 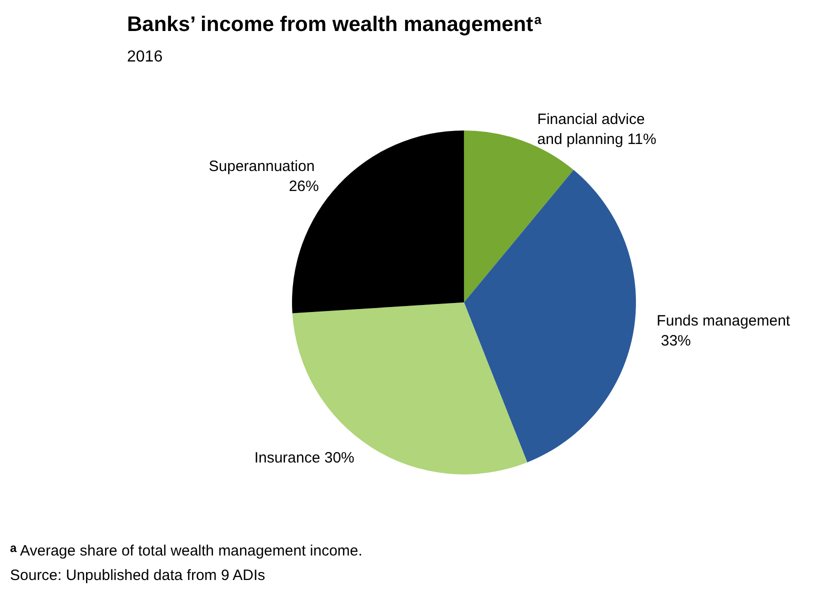 I want to click on text: a Average share of total wealth management income., so click(x=186, y=550).